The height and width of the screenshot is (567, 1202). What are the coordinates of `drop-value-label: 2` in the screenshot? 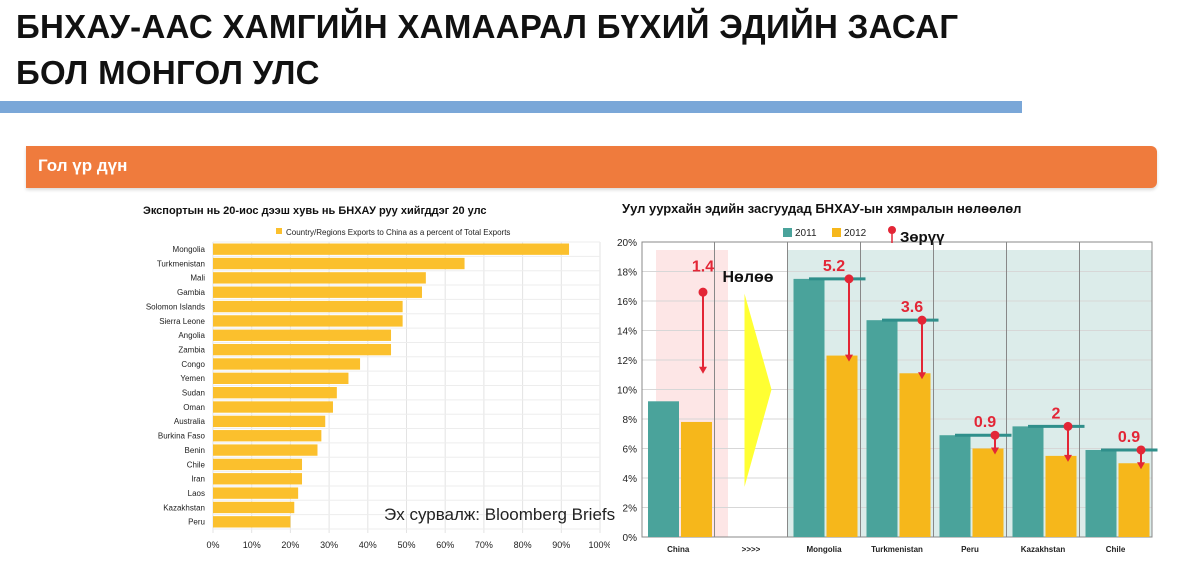 It's located at (1056, 413).